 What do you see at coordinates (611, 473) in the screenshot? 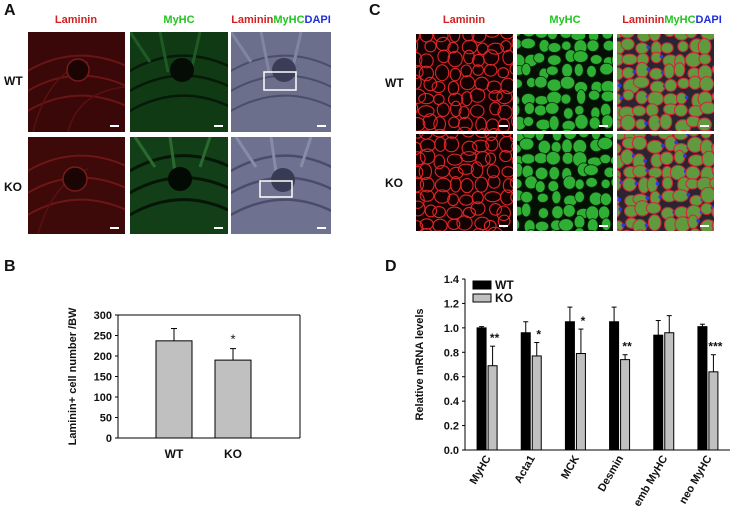
I see `x-category-label: Desmin` at bounding box center [611, 473].